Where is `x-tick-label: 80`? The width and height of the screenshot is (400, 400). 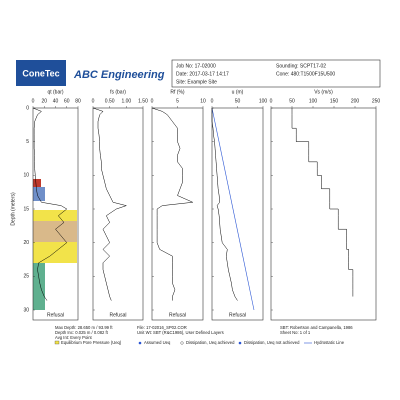 x-tick-label: 80 is located at coordinates (78, 101).